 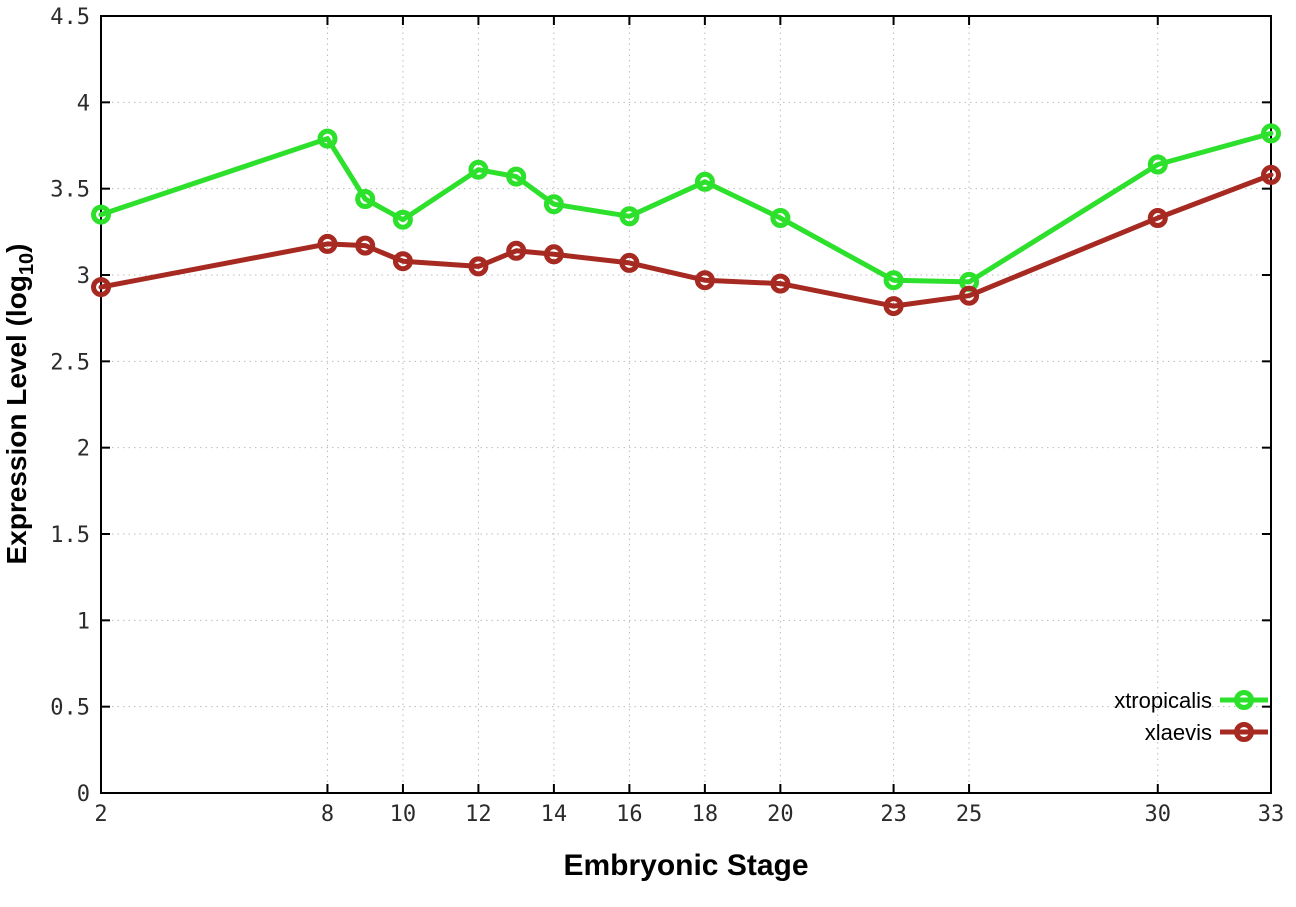 I want to click on legend-label-xlaevis: xlaevis, so click(x=1178, y=732).